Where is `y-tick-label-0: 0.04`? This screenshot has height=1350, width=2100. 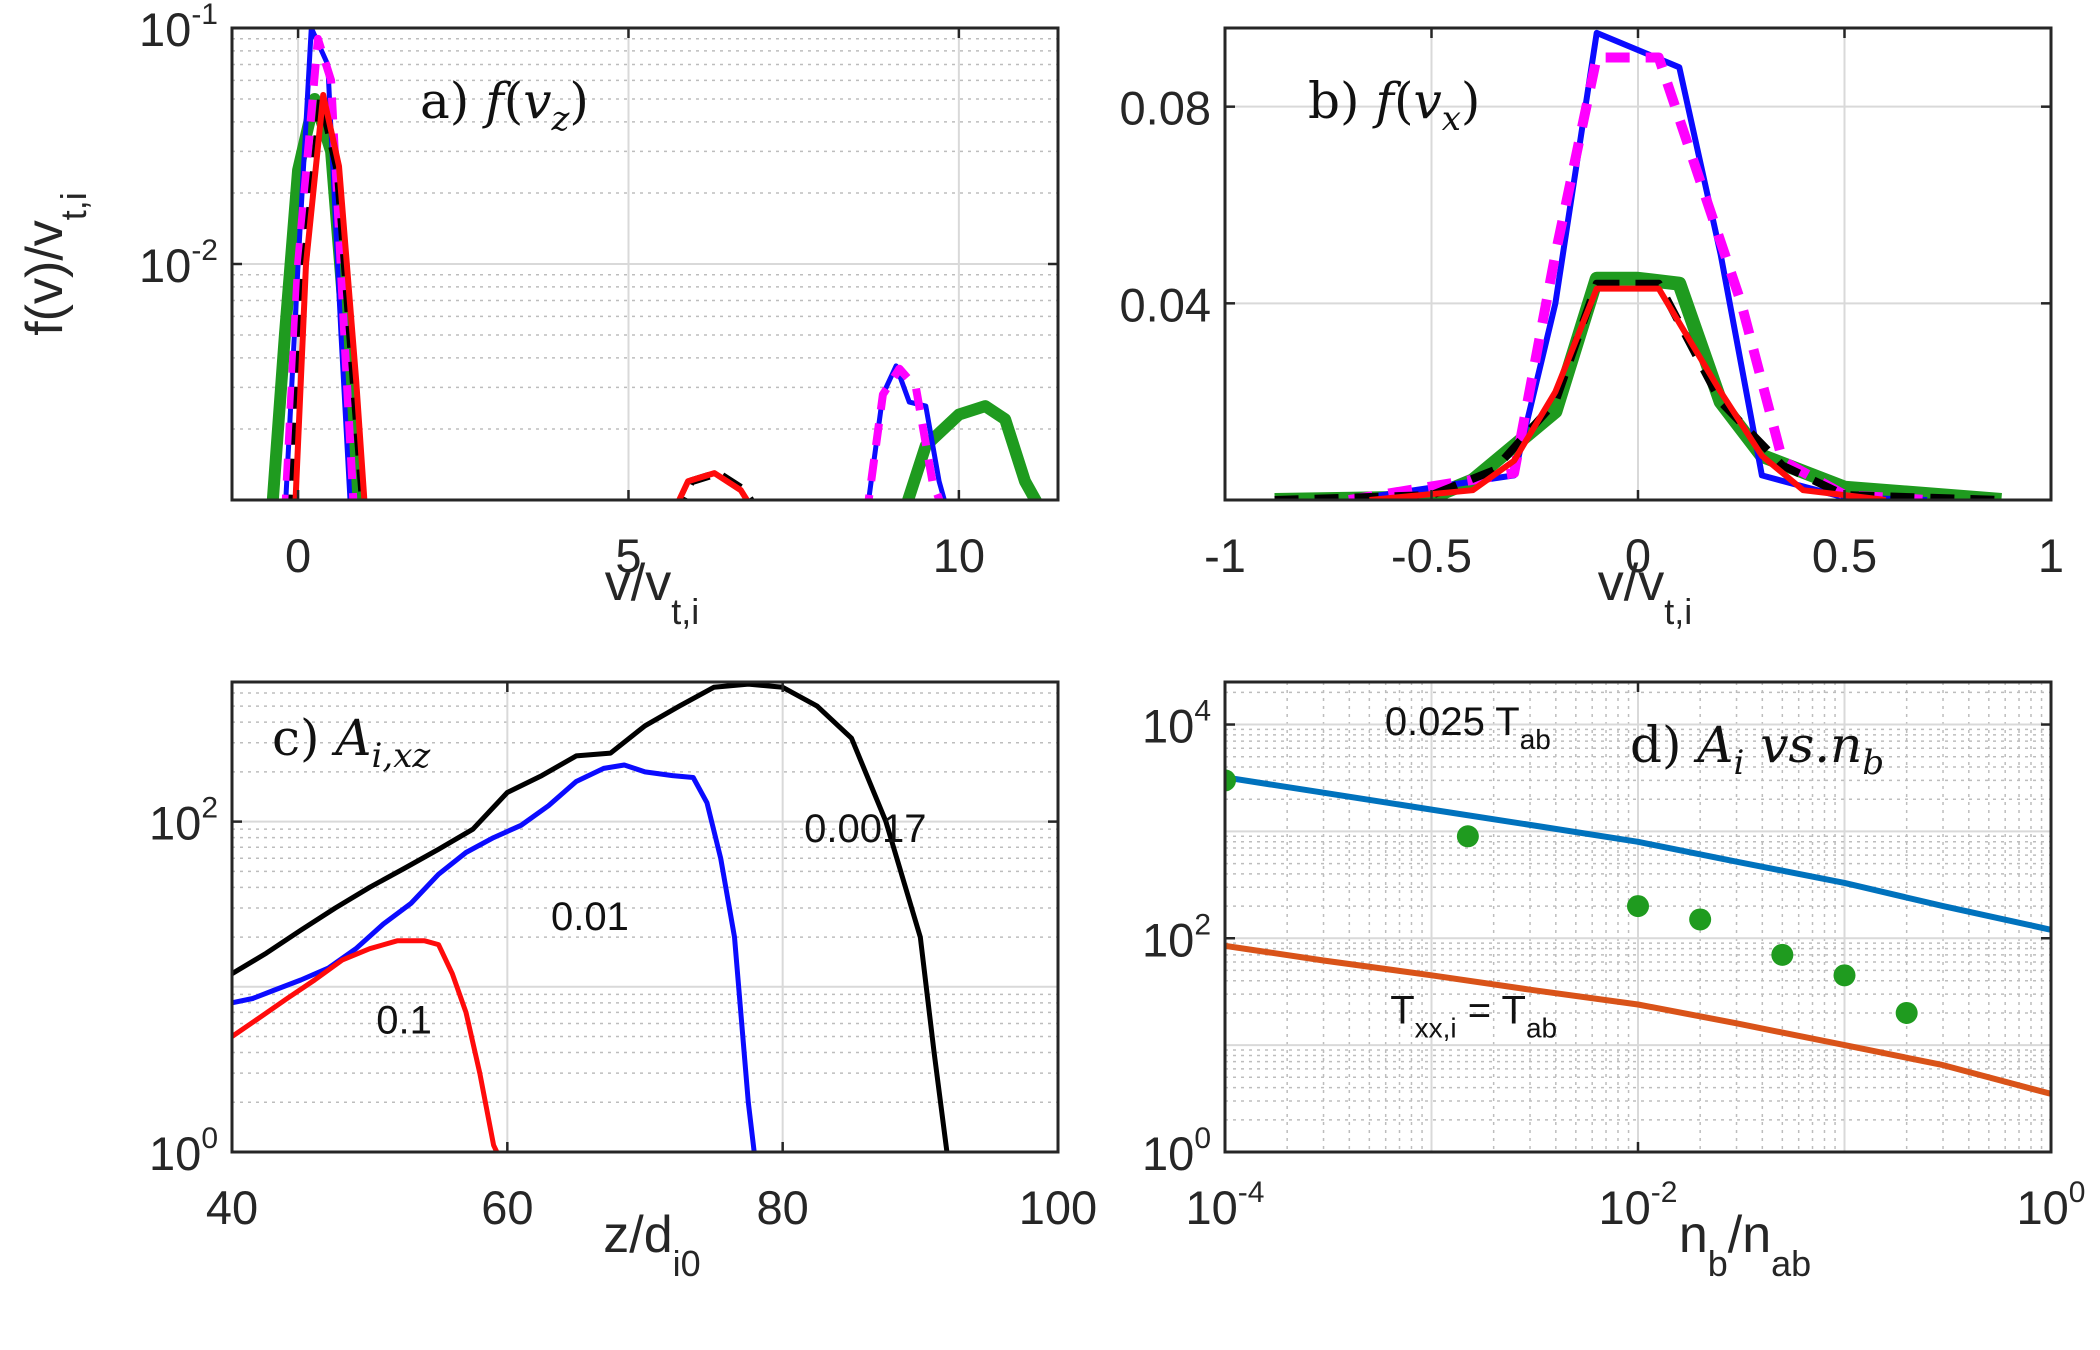
y-tick-label-0: 0.04 is located at coordinates (1165, 304).